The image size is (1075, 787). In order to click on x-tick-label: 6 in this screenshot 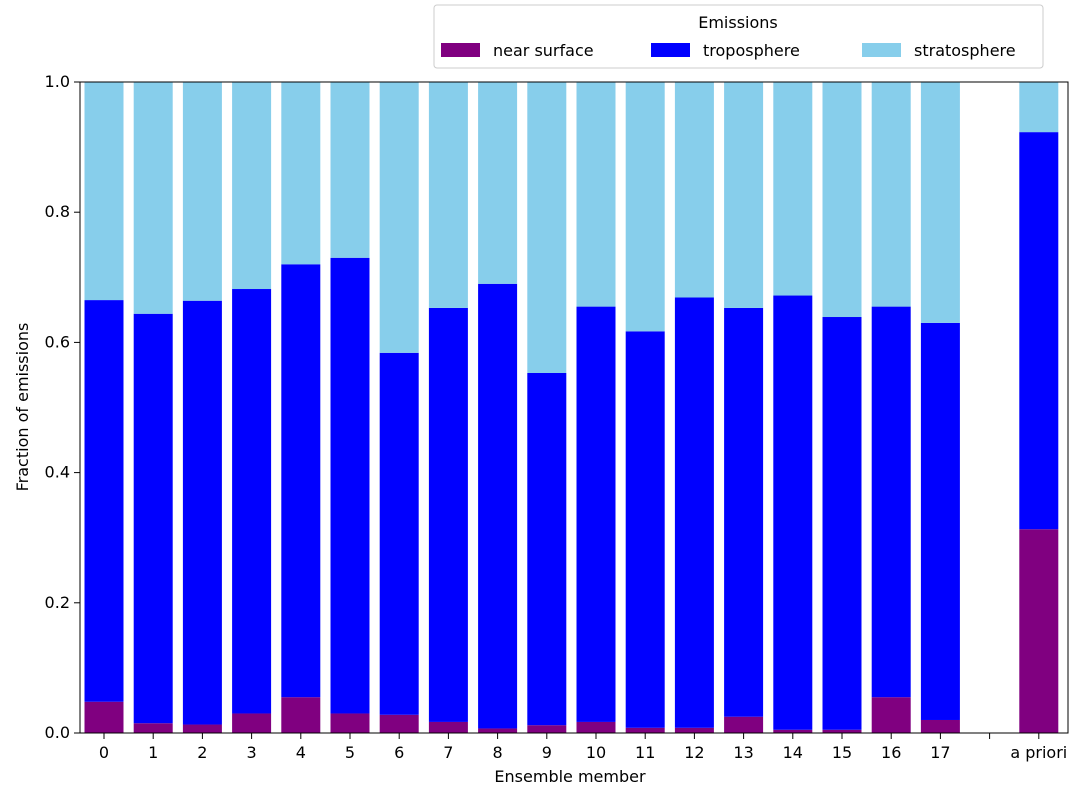, I will do `click(399, 752)`.